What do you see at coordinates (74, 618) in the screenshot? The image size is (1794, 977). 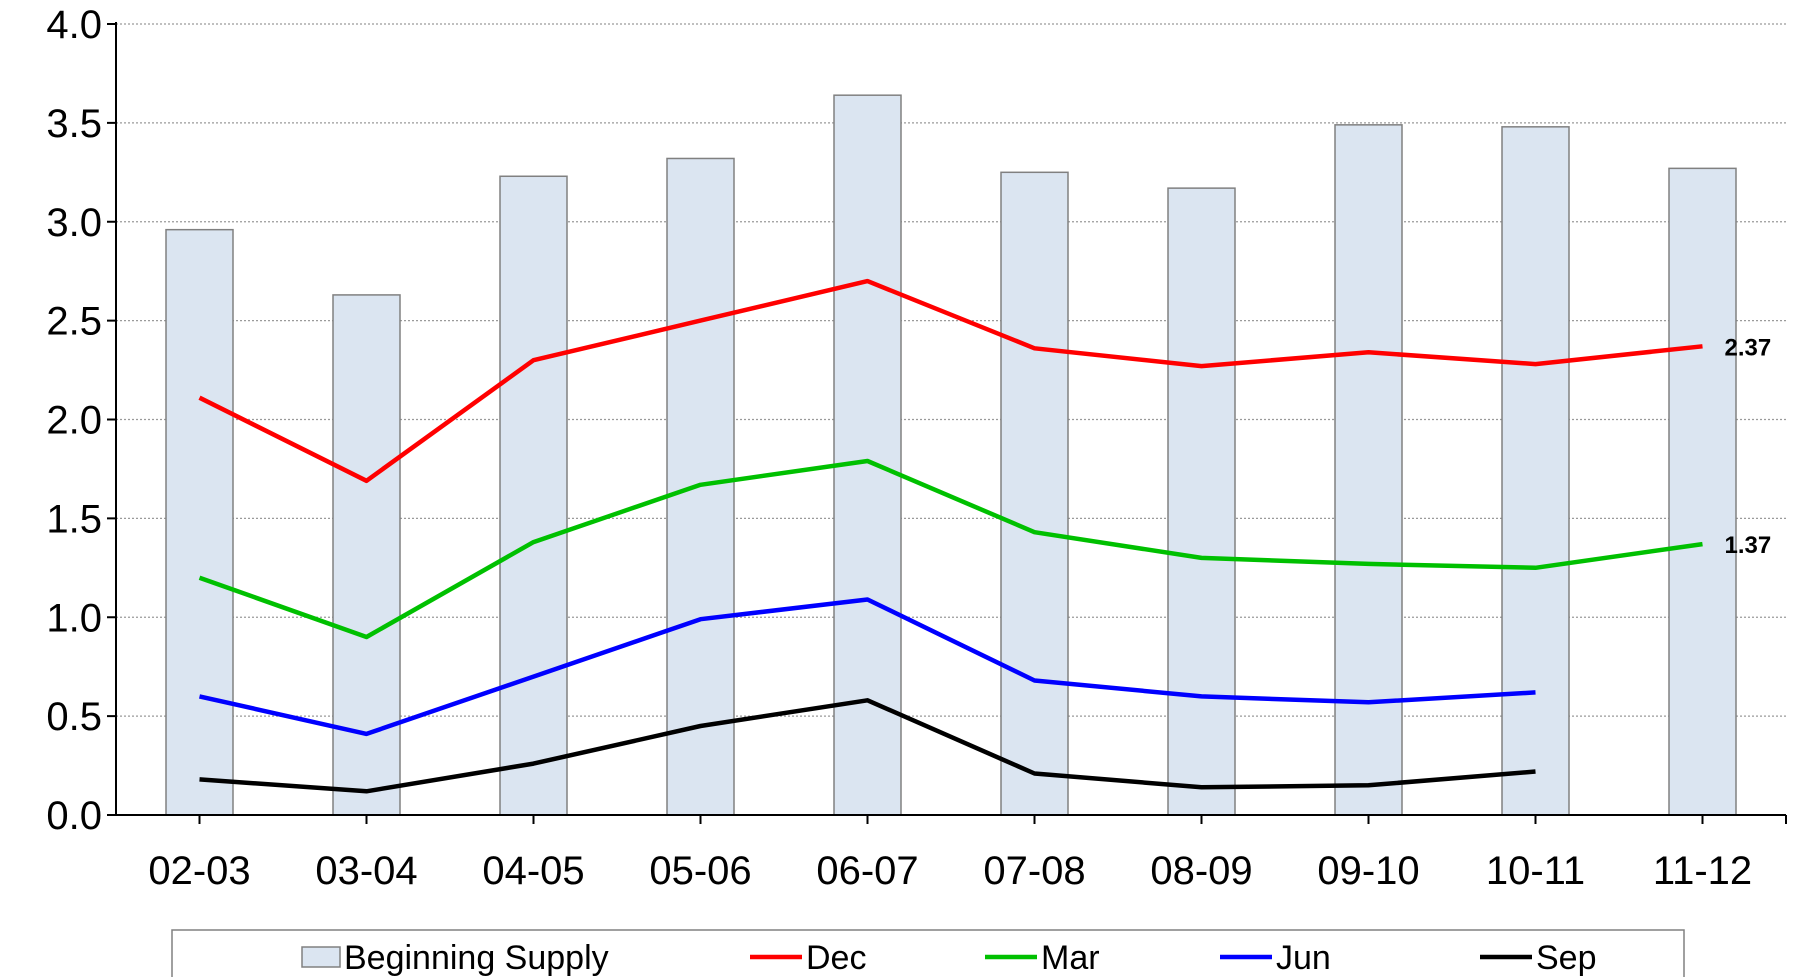 I see `y-tick-label-2: 1.0` at bounding box center [74, 618].